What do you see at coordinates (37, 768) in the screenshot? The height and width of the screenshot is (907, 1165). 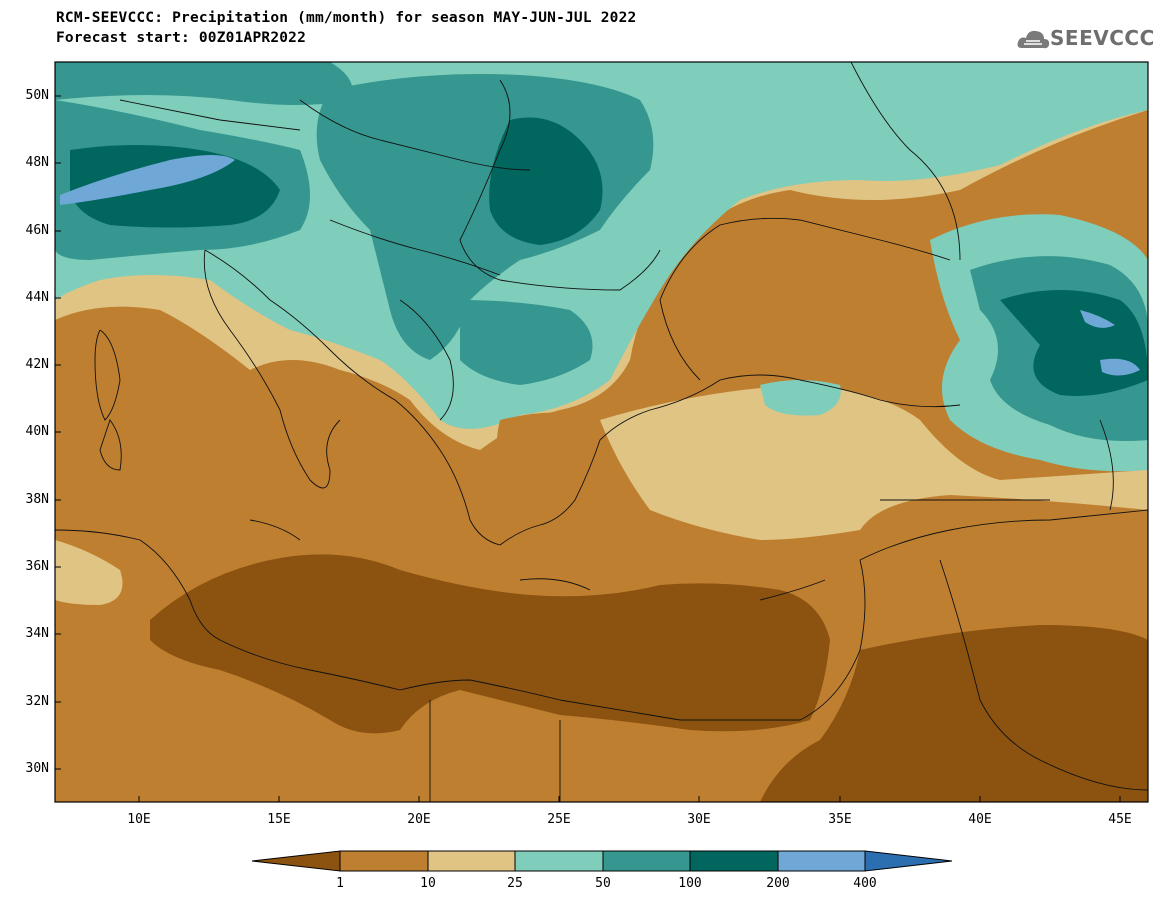 I see `lat-label: 30N` at bounding box center [37, 768].